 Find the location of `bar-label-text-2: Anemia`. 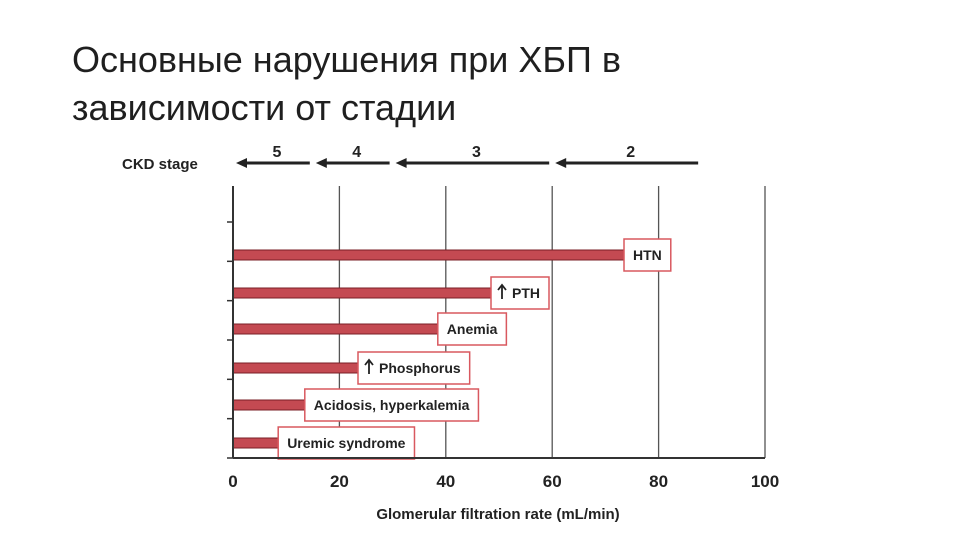

bar-label-text-2: Anemia is located at coordinates (472, 329).